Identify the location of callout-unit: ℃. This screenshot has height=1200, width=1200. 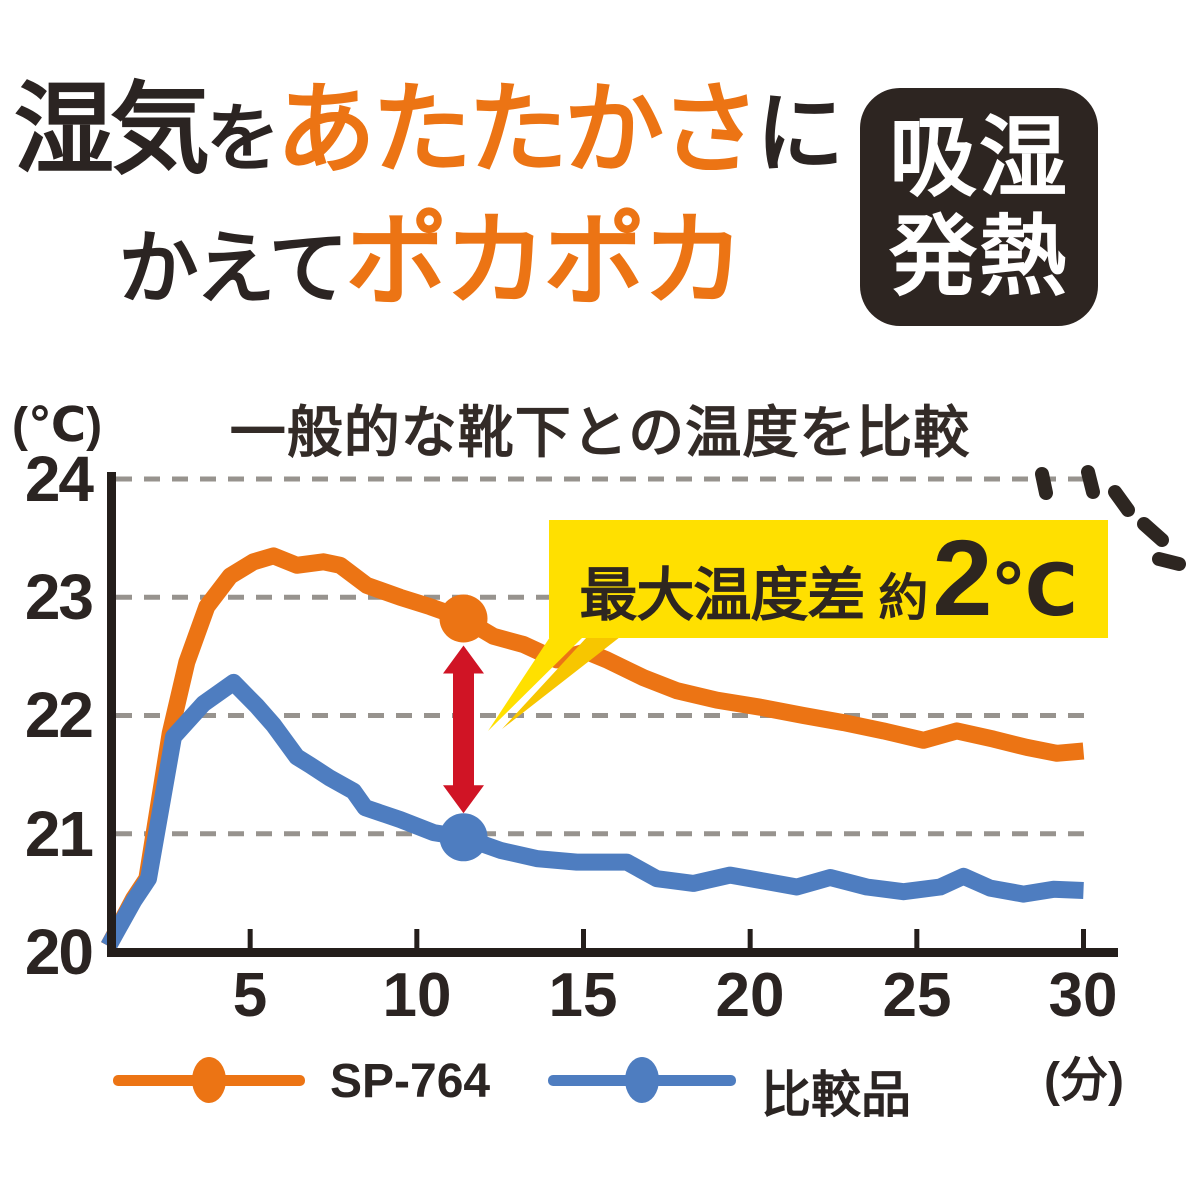
(1034, 591).